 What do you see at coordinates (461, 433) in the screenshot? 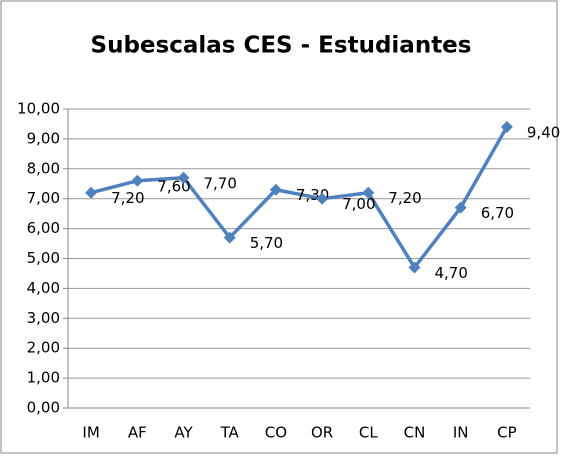
I see `x-tick-label: IN` at bounding box center [461, 433].